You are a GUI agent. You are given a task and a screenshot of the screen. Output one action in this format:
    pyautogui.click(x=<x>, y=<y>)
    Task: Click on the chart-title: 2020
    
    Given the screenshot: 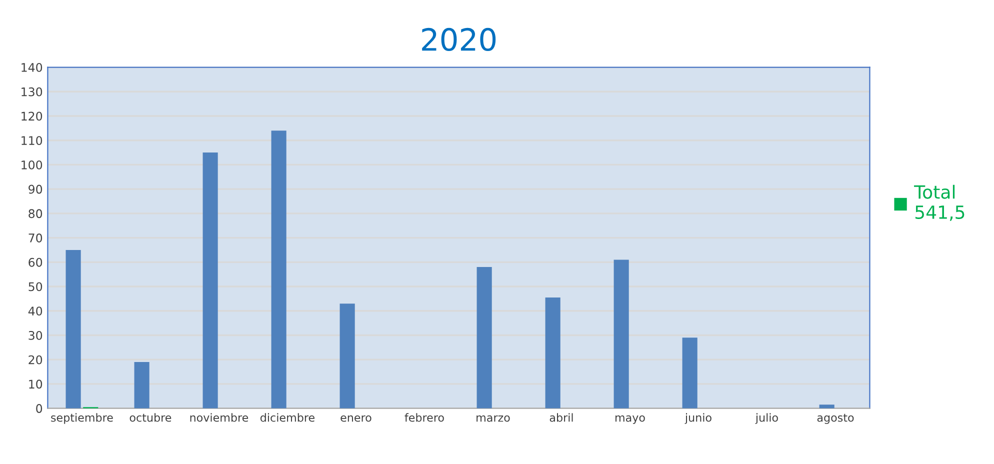 What is the action you would take?
    pyautogui.click(x=459, y=40)
    